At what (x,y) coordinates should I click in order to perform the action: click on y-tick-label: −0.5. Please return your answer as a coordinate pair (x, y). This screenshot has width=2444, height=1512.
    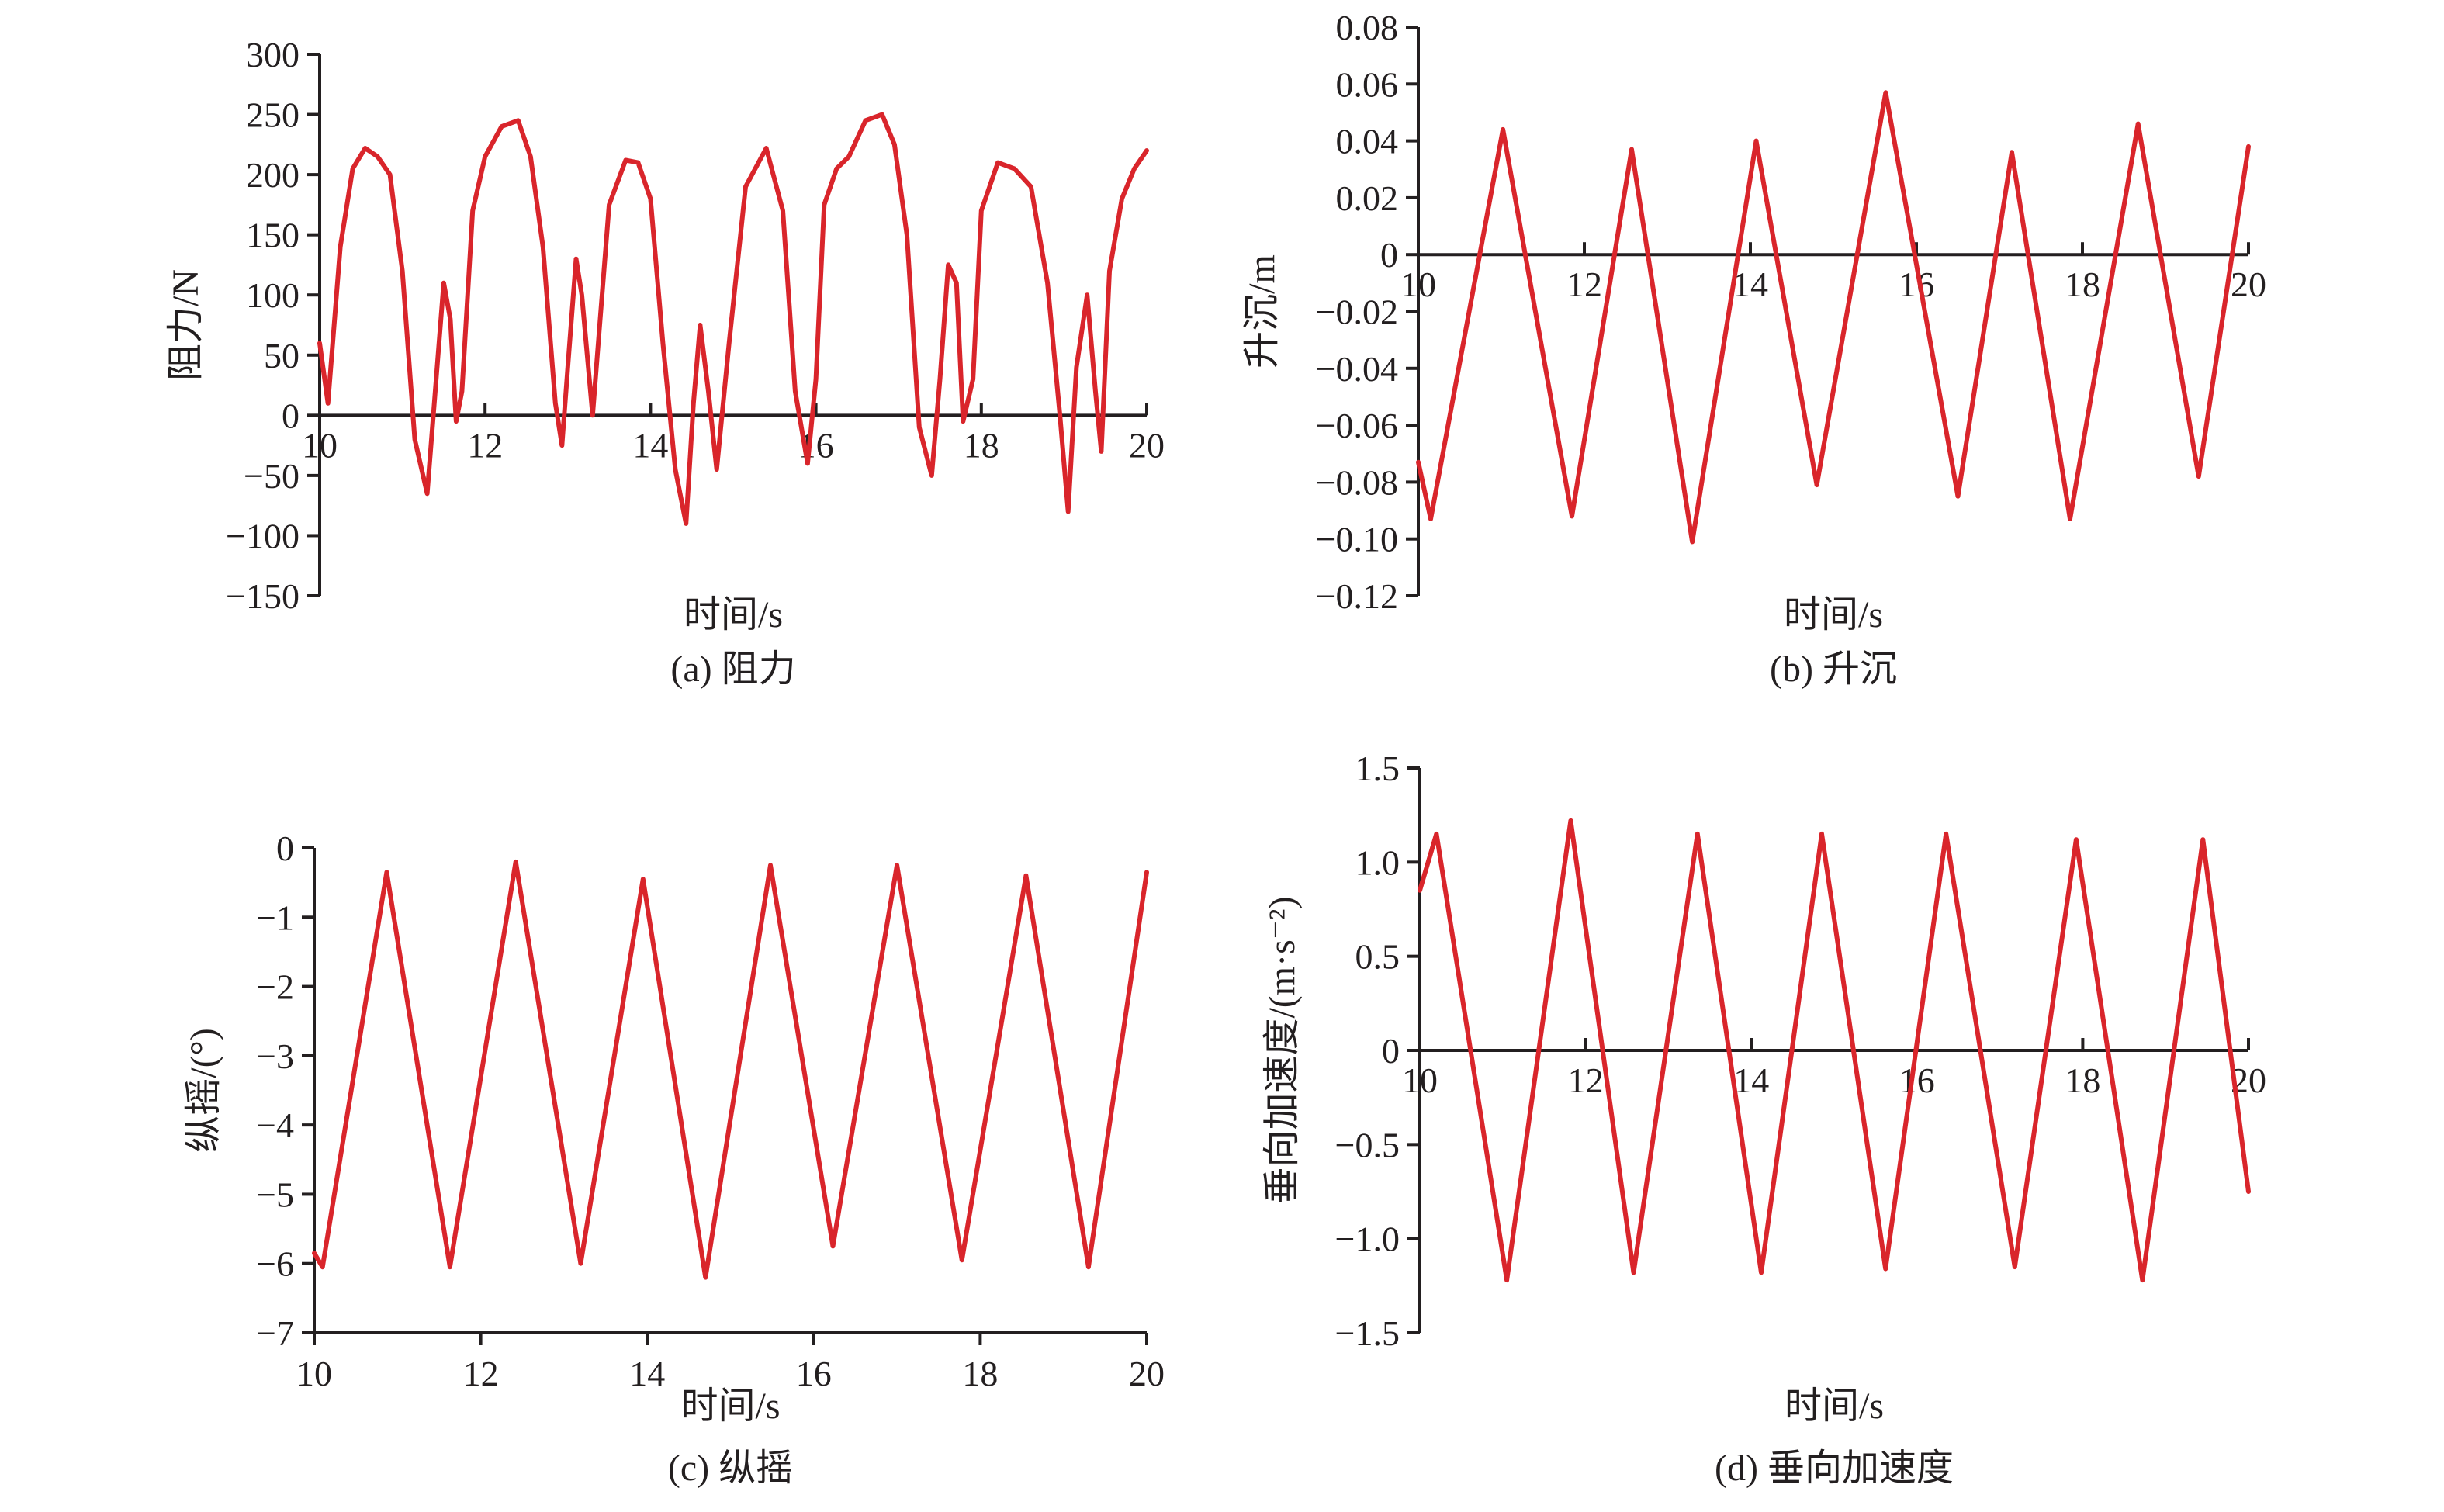
    Looking at the image, I should click on (1367, 1144).